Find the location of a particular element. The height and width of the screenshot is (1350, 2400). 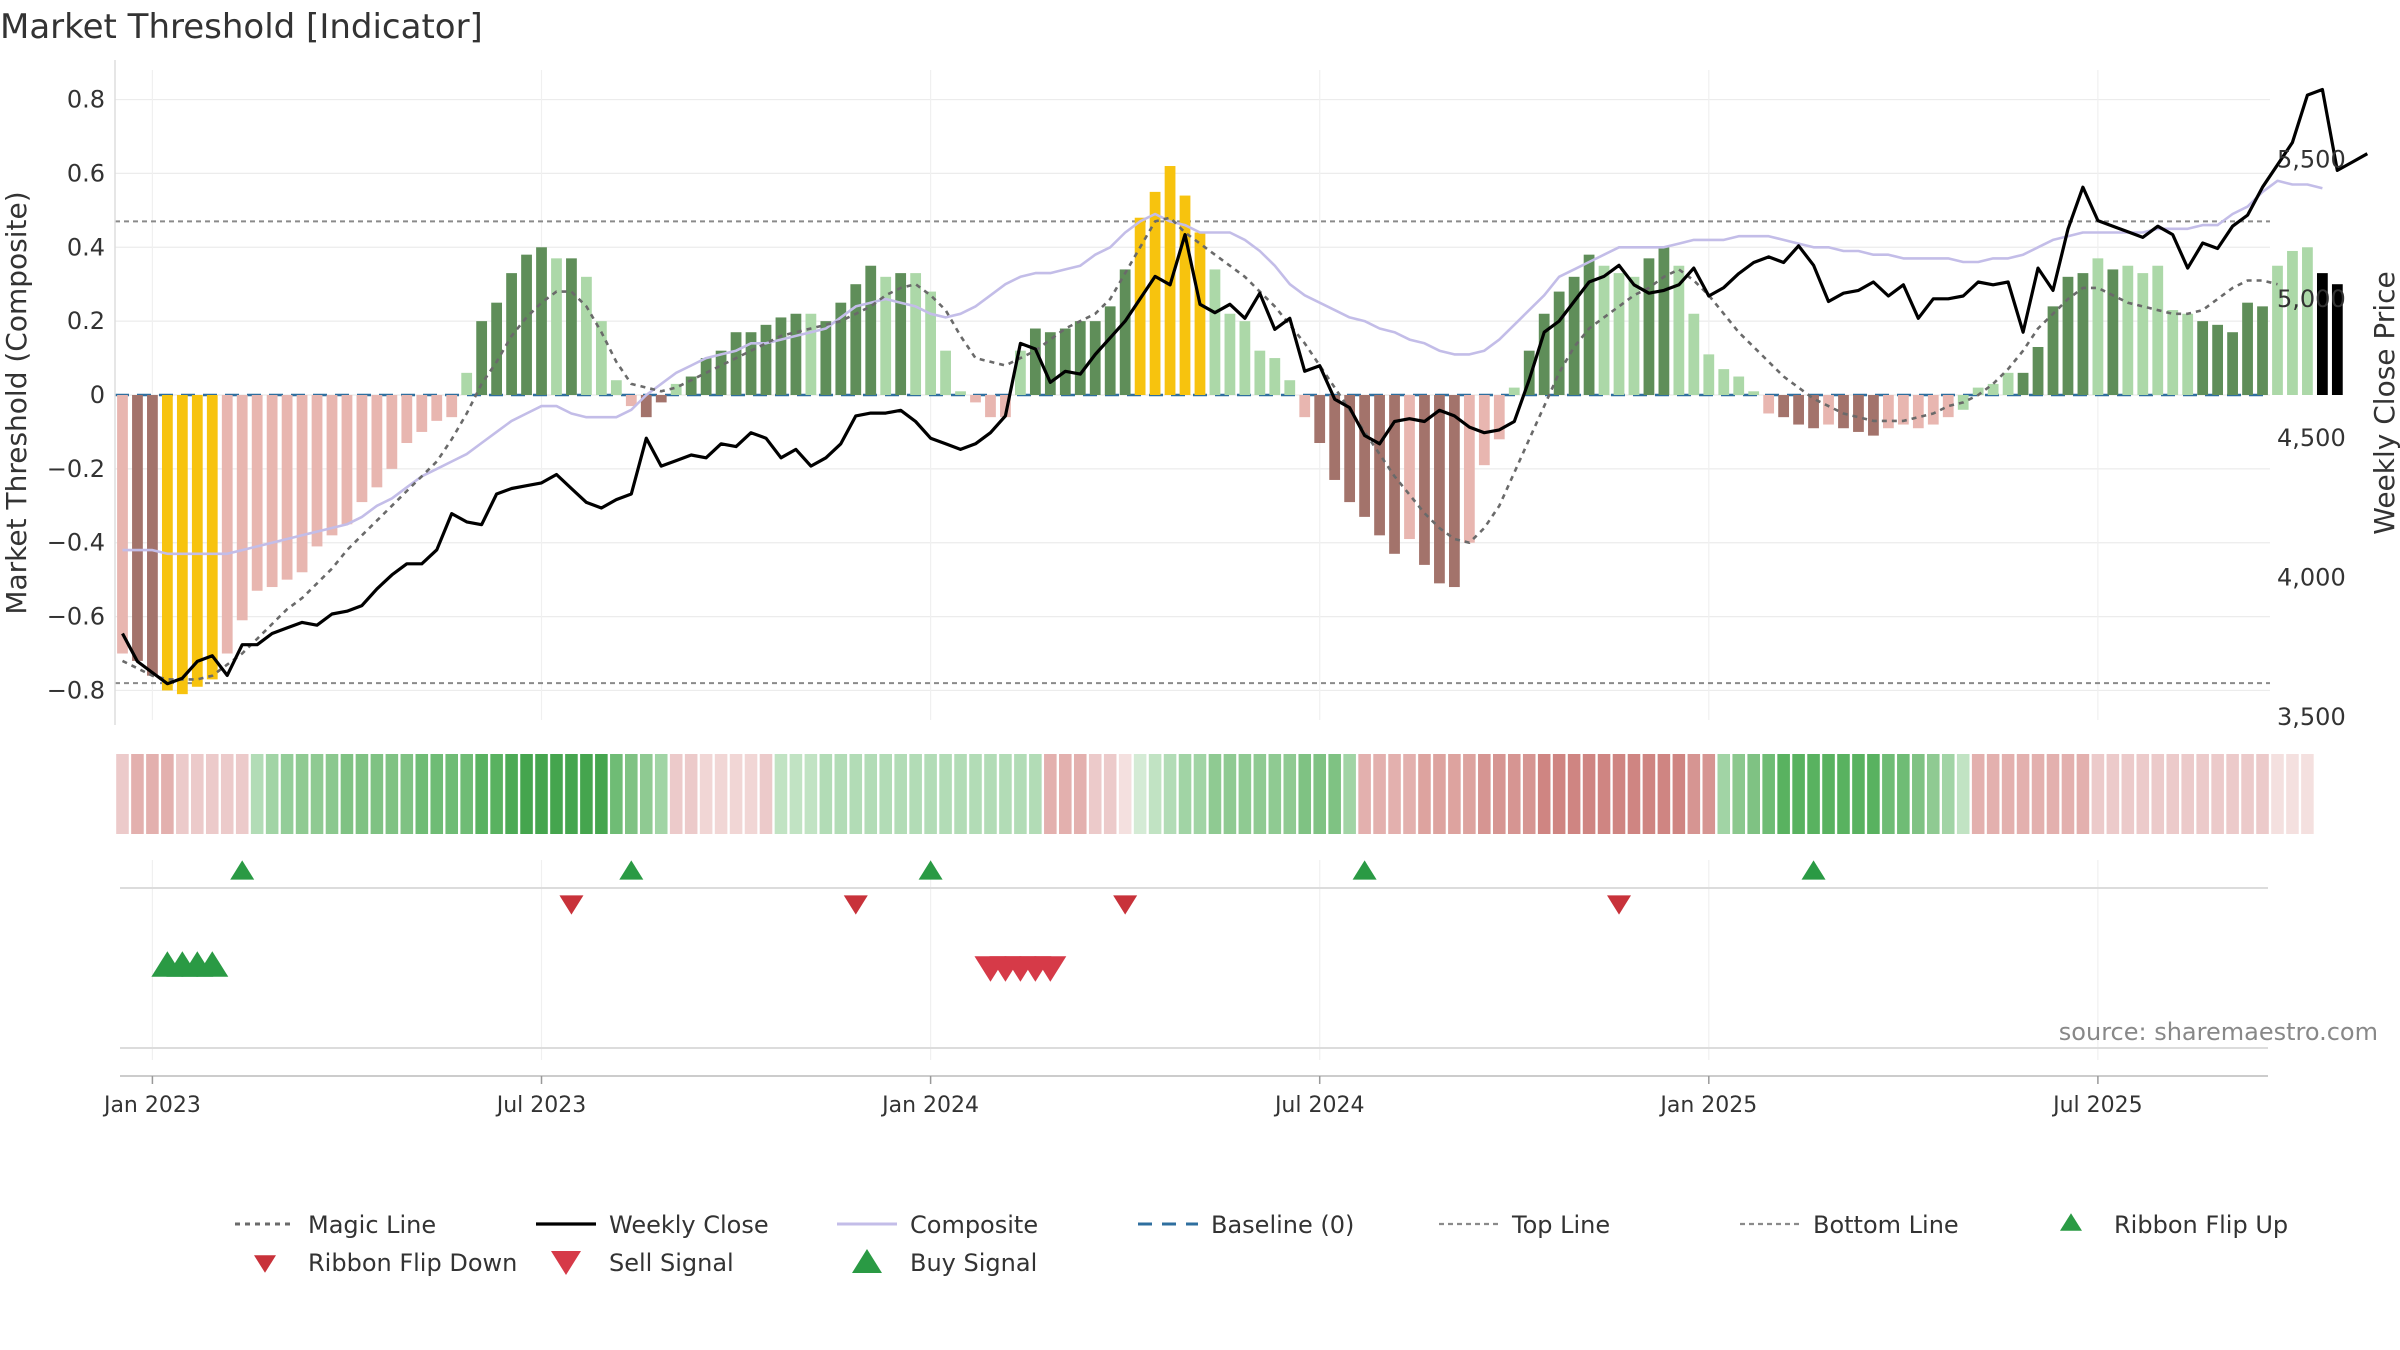

ribbon-flip-up-marker is located at coordinates (631, 870).